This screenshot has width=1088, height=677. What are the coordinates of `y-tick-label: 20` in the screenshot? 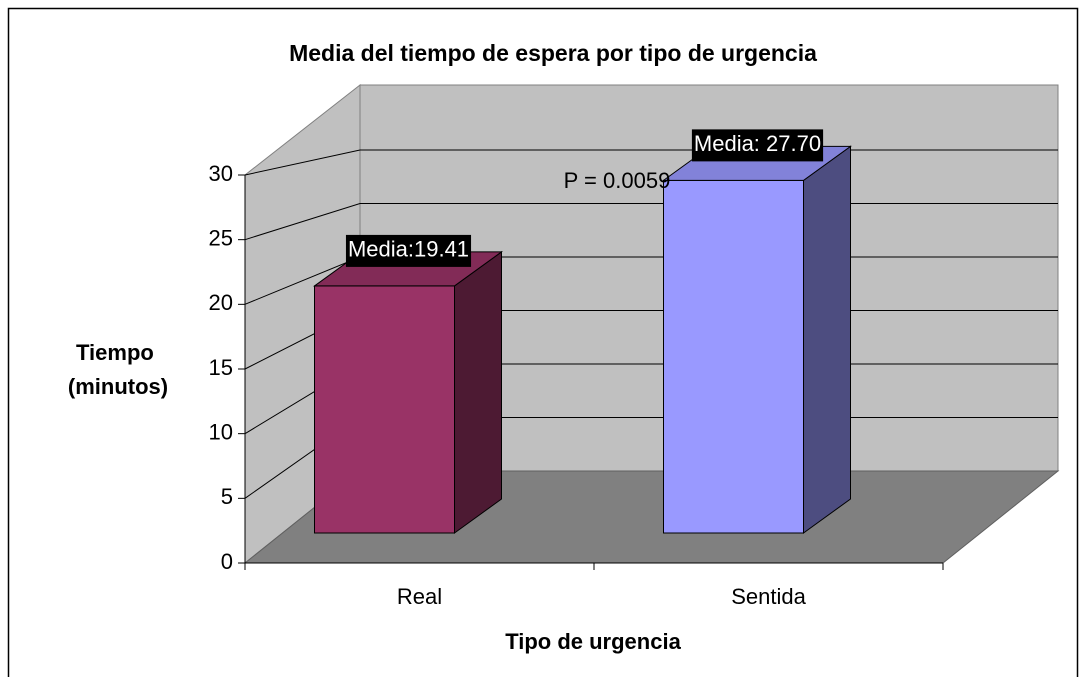 It's located at (221, 302).